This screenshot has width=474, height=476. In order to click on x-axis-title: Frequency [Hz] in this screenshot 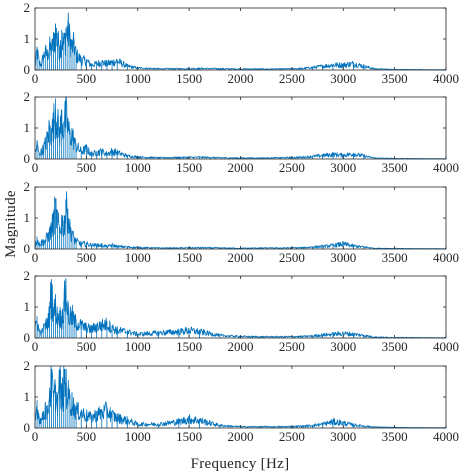, I will do `click(240, 464)`.